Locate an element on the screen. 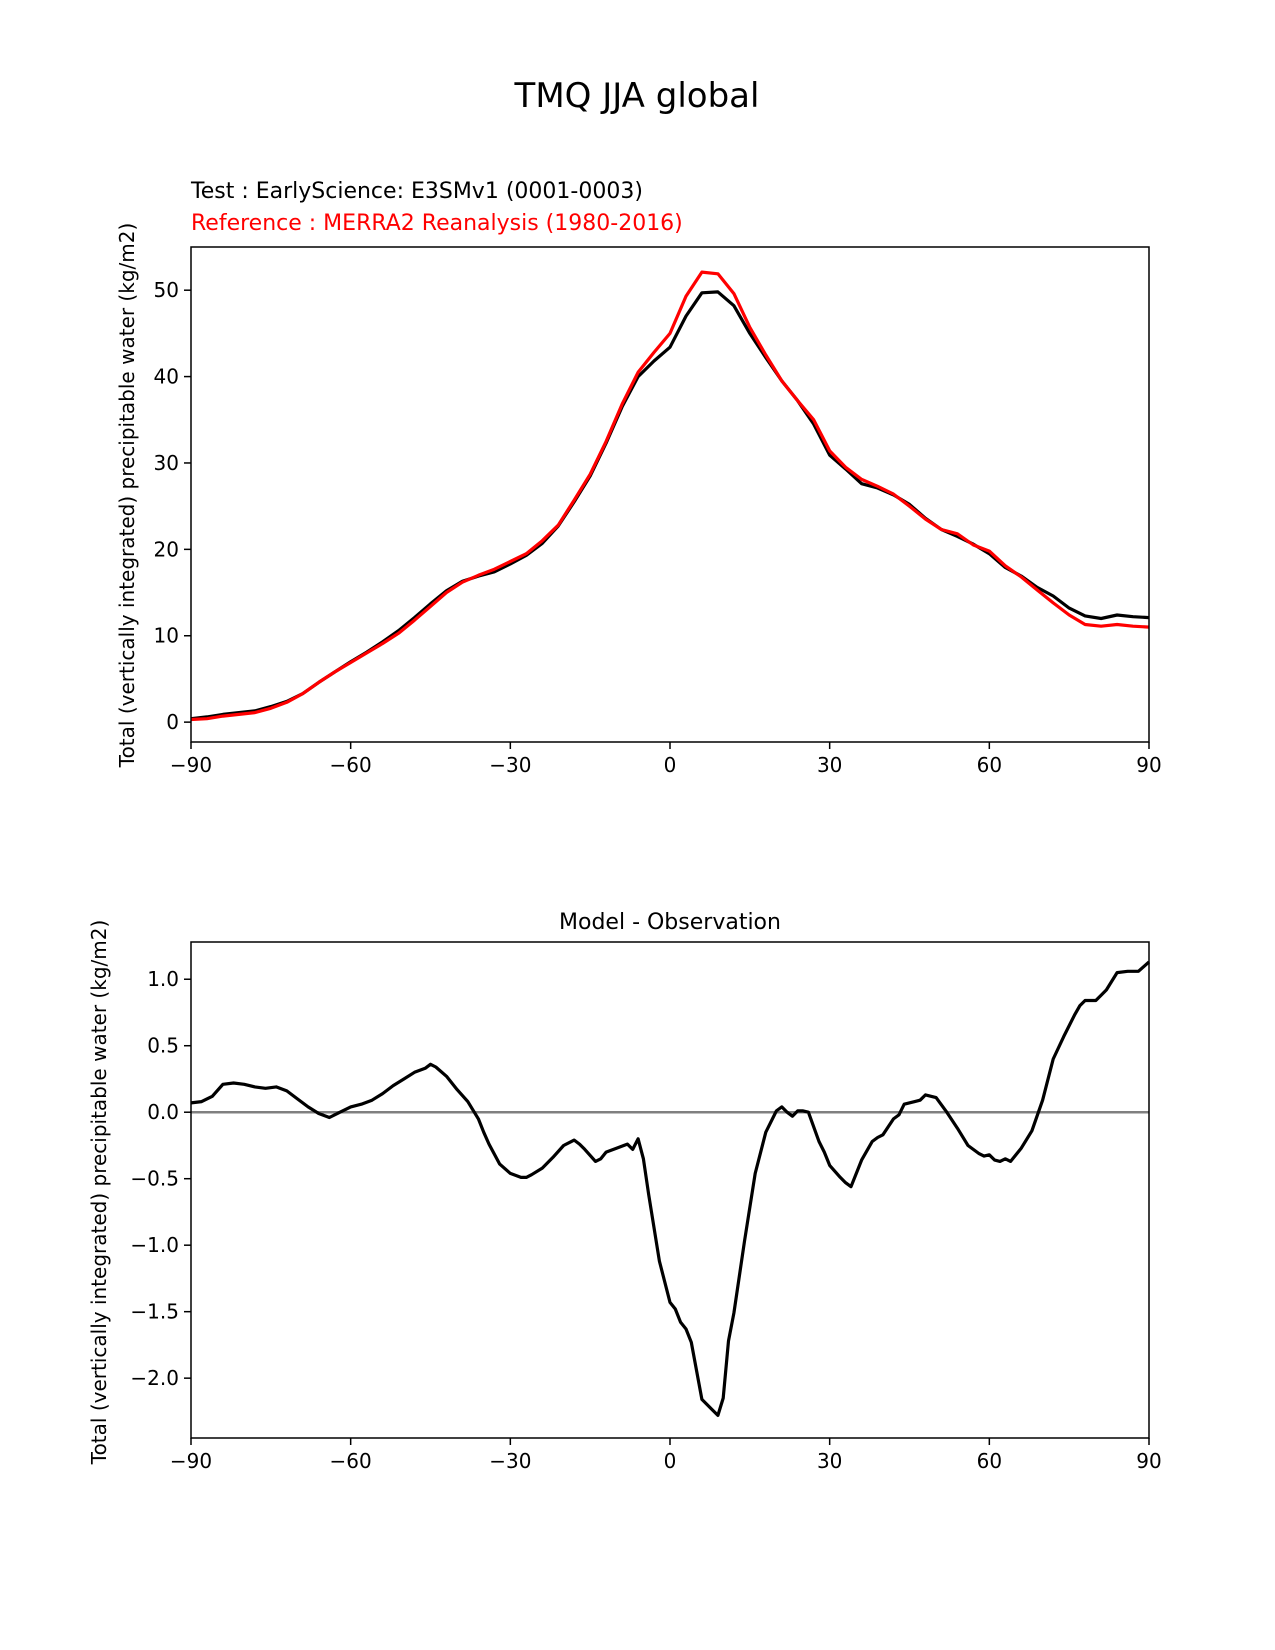 The height and width of the screenshot is (1650, 1275). top-x-tick-label: 0 is located at coordinates (670, 765).